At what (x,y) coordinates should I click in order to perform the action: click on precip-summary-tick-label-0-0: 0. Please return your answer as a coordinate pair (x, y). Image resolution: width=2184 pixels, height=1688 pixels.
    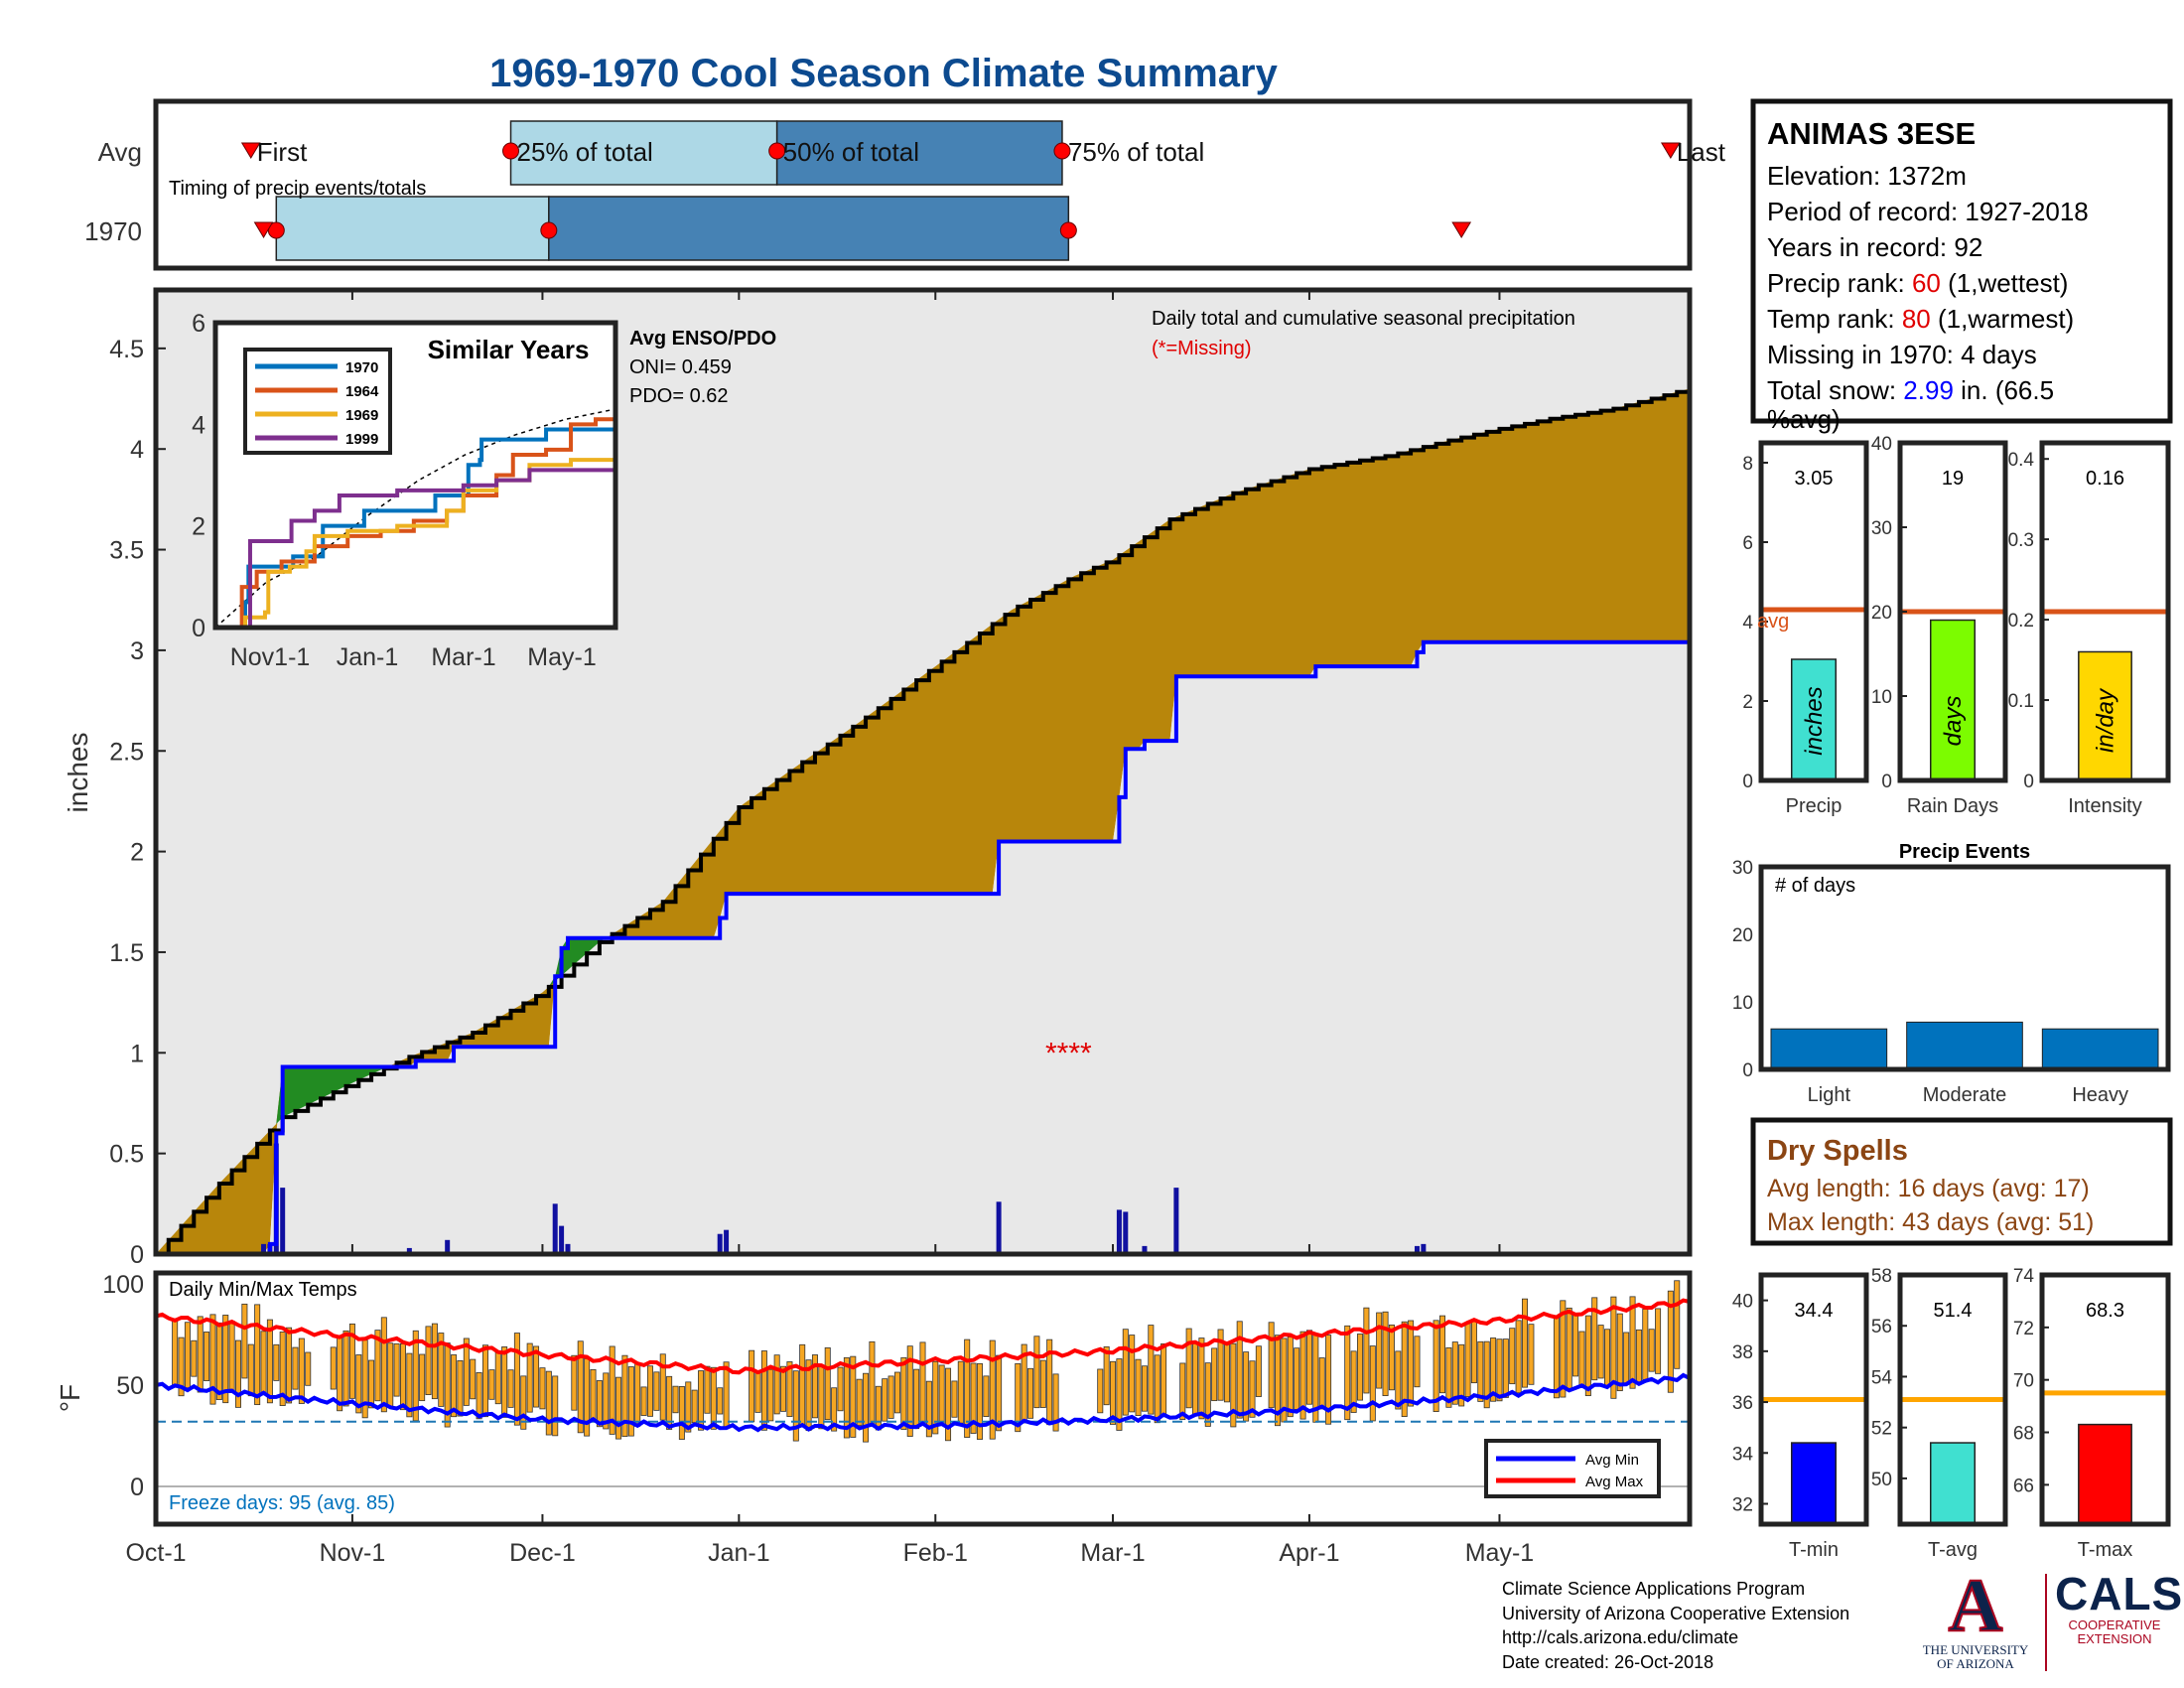
    Looking at the image, I should click on (1747, 782).